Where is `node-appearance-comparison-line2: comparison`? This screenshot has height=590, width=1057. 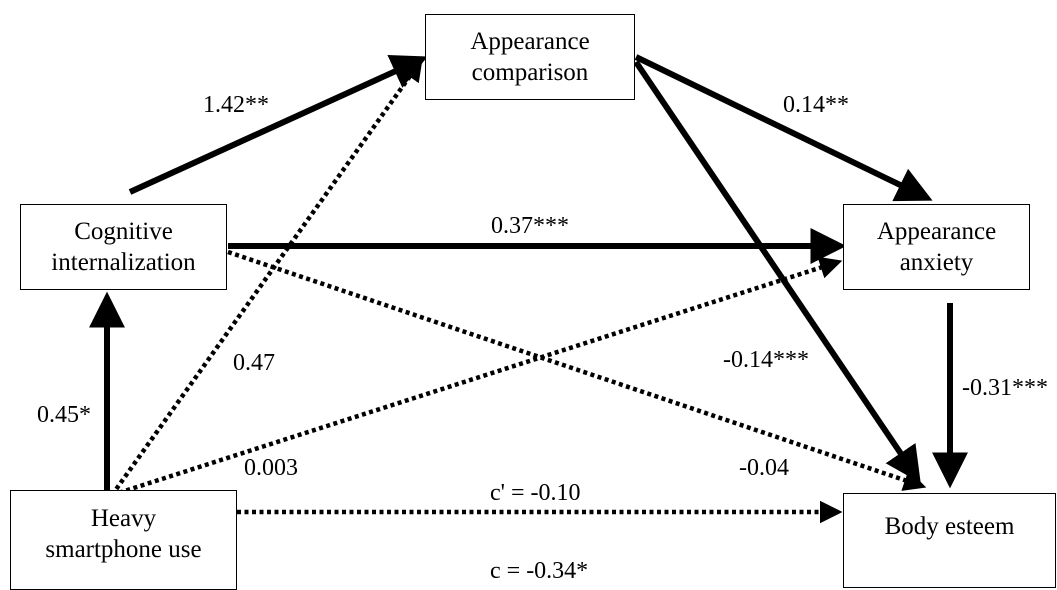 node-appearance-comparison-line2: comparison is located at coordinates (530, 72).